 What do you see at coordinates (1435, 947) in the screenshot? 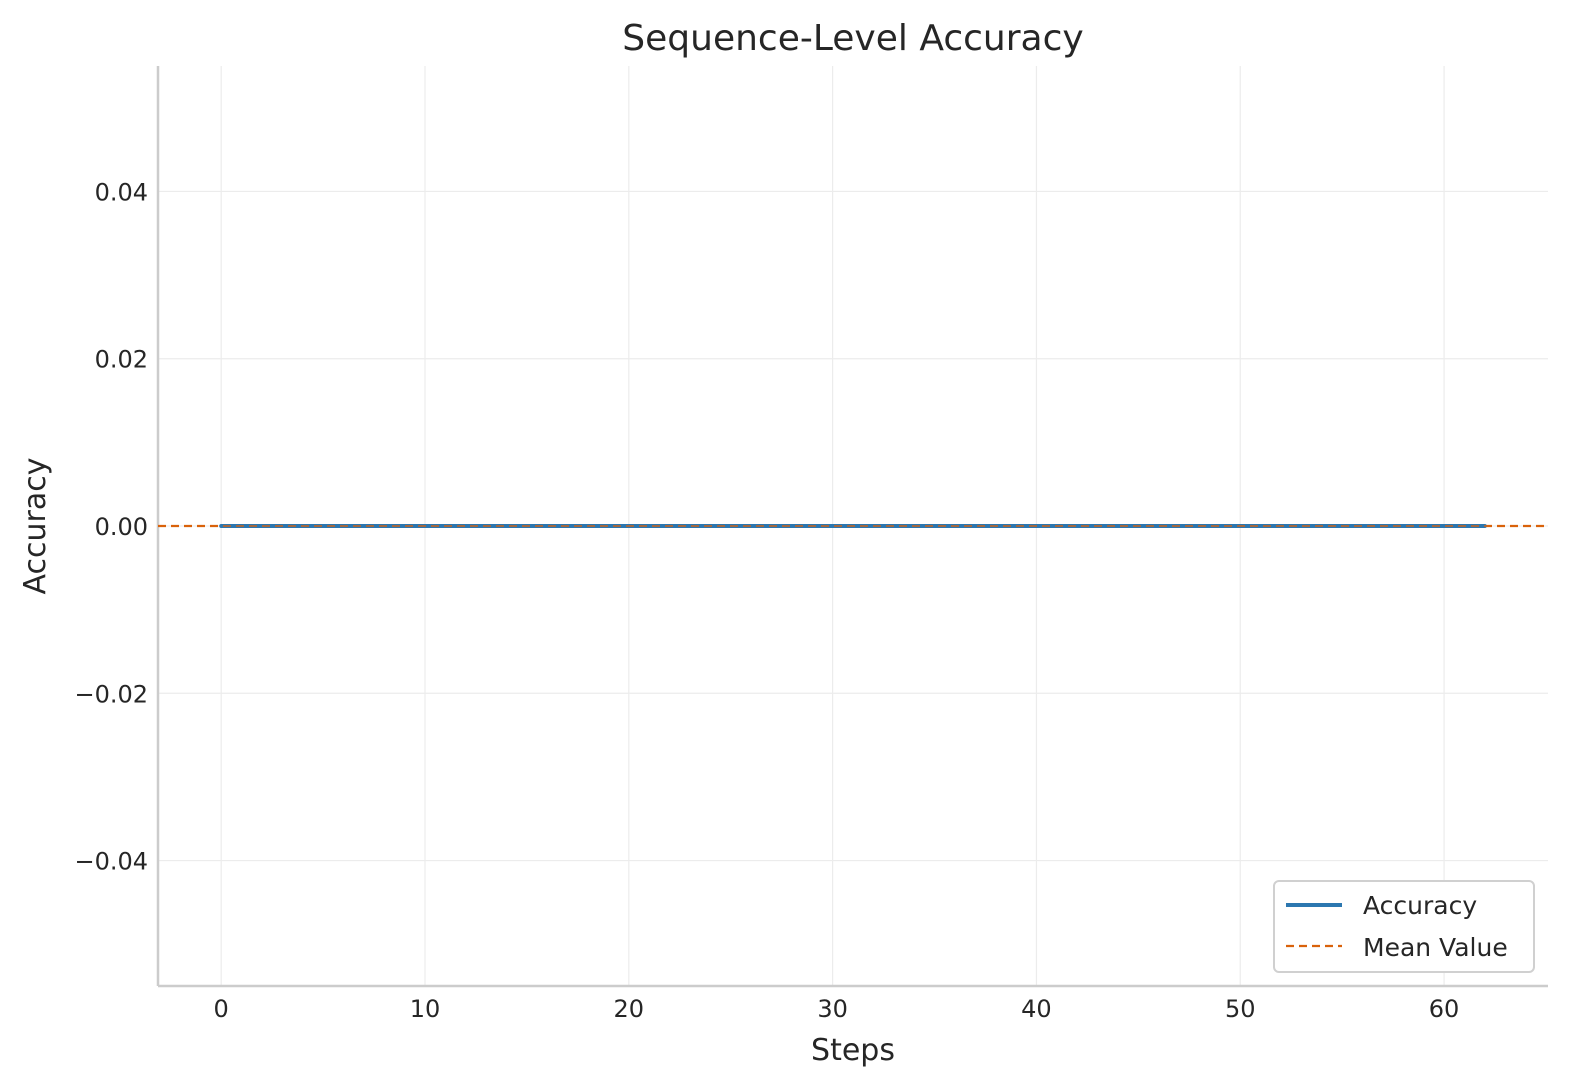
I see `legend-mean-value-label: Mean Value` at bounding box center [1435, 947].